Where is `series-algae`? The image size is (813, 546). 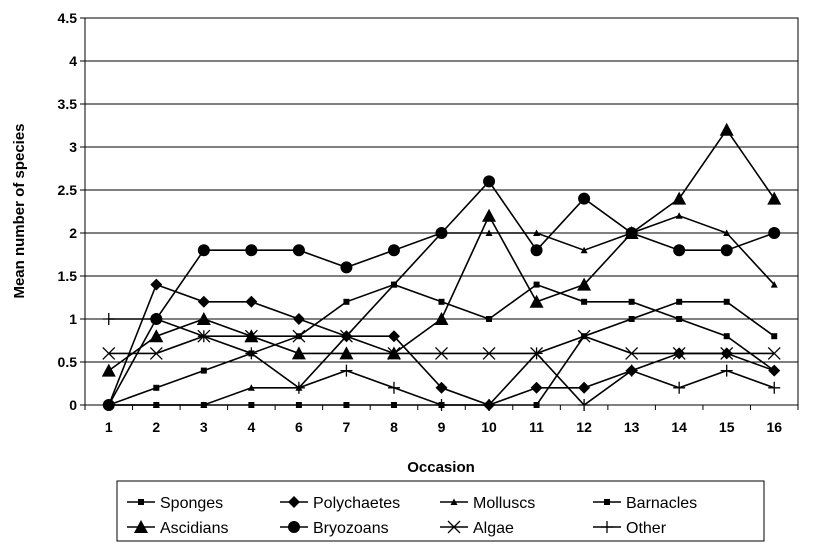 series-algae is located at coordinates (441, 344).